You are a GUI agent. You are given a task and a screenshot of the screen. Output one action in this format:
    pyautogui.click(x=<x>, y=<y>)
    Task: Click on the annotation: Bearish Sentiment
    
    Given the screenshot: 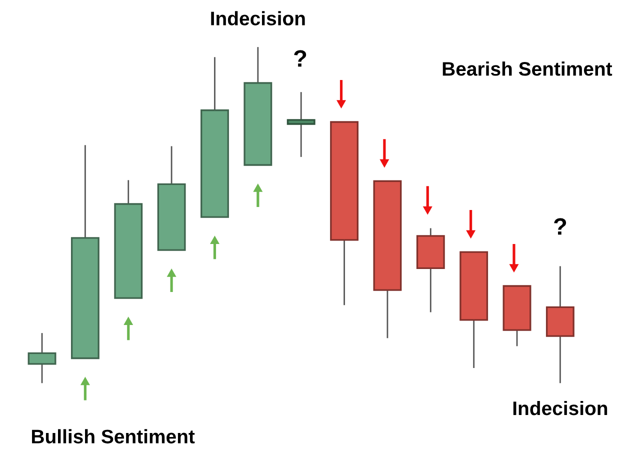 What is the action you would take?
    pyautogui.click(x=527, y=69)
    